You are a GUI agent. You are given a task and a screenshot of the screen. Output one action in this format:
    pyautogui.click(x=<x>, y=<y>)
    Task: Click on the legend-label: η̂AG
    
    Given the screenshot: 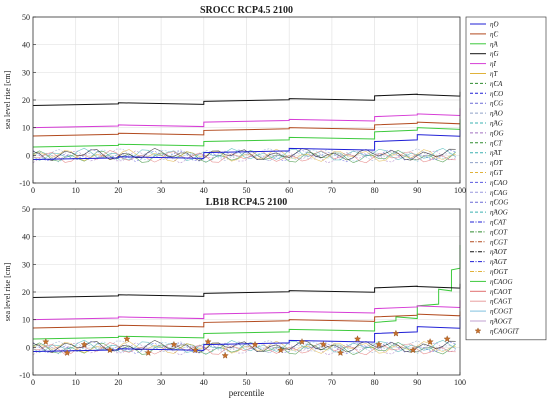 What is the action you would take?
    pyautogui.click(x=496, y=124)
    